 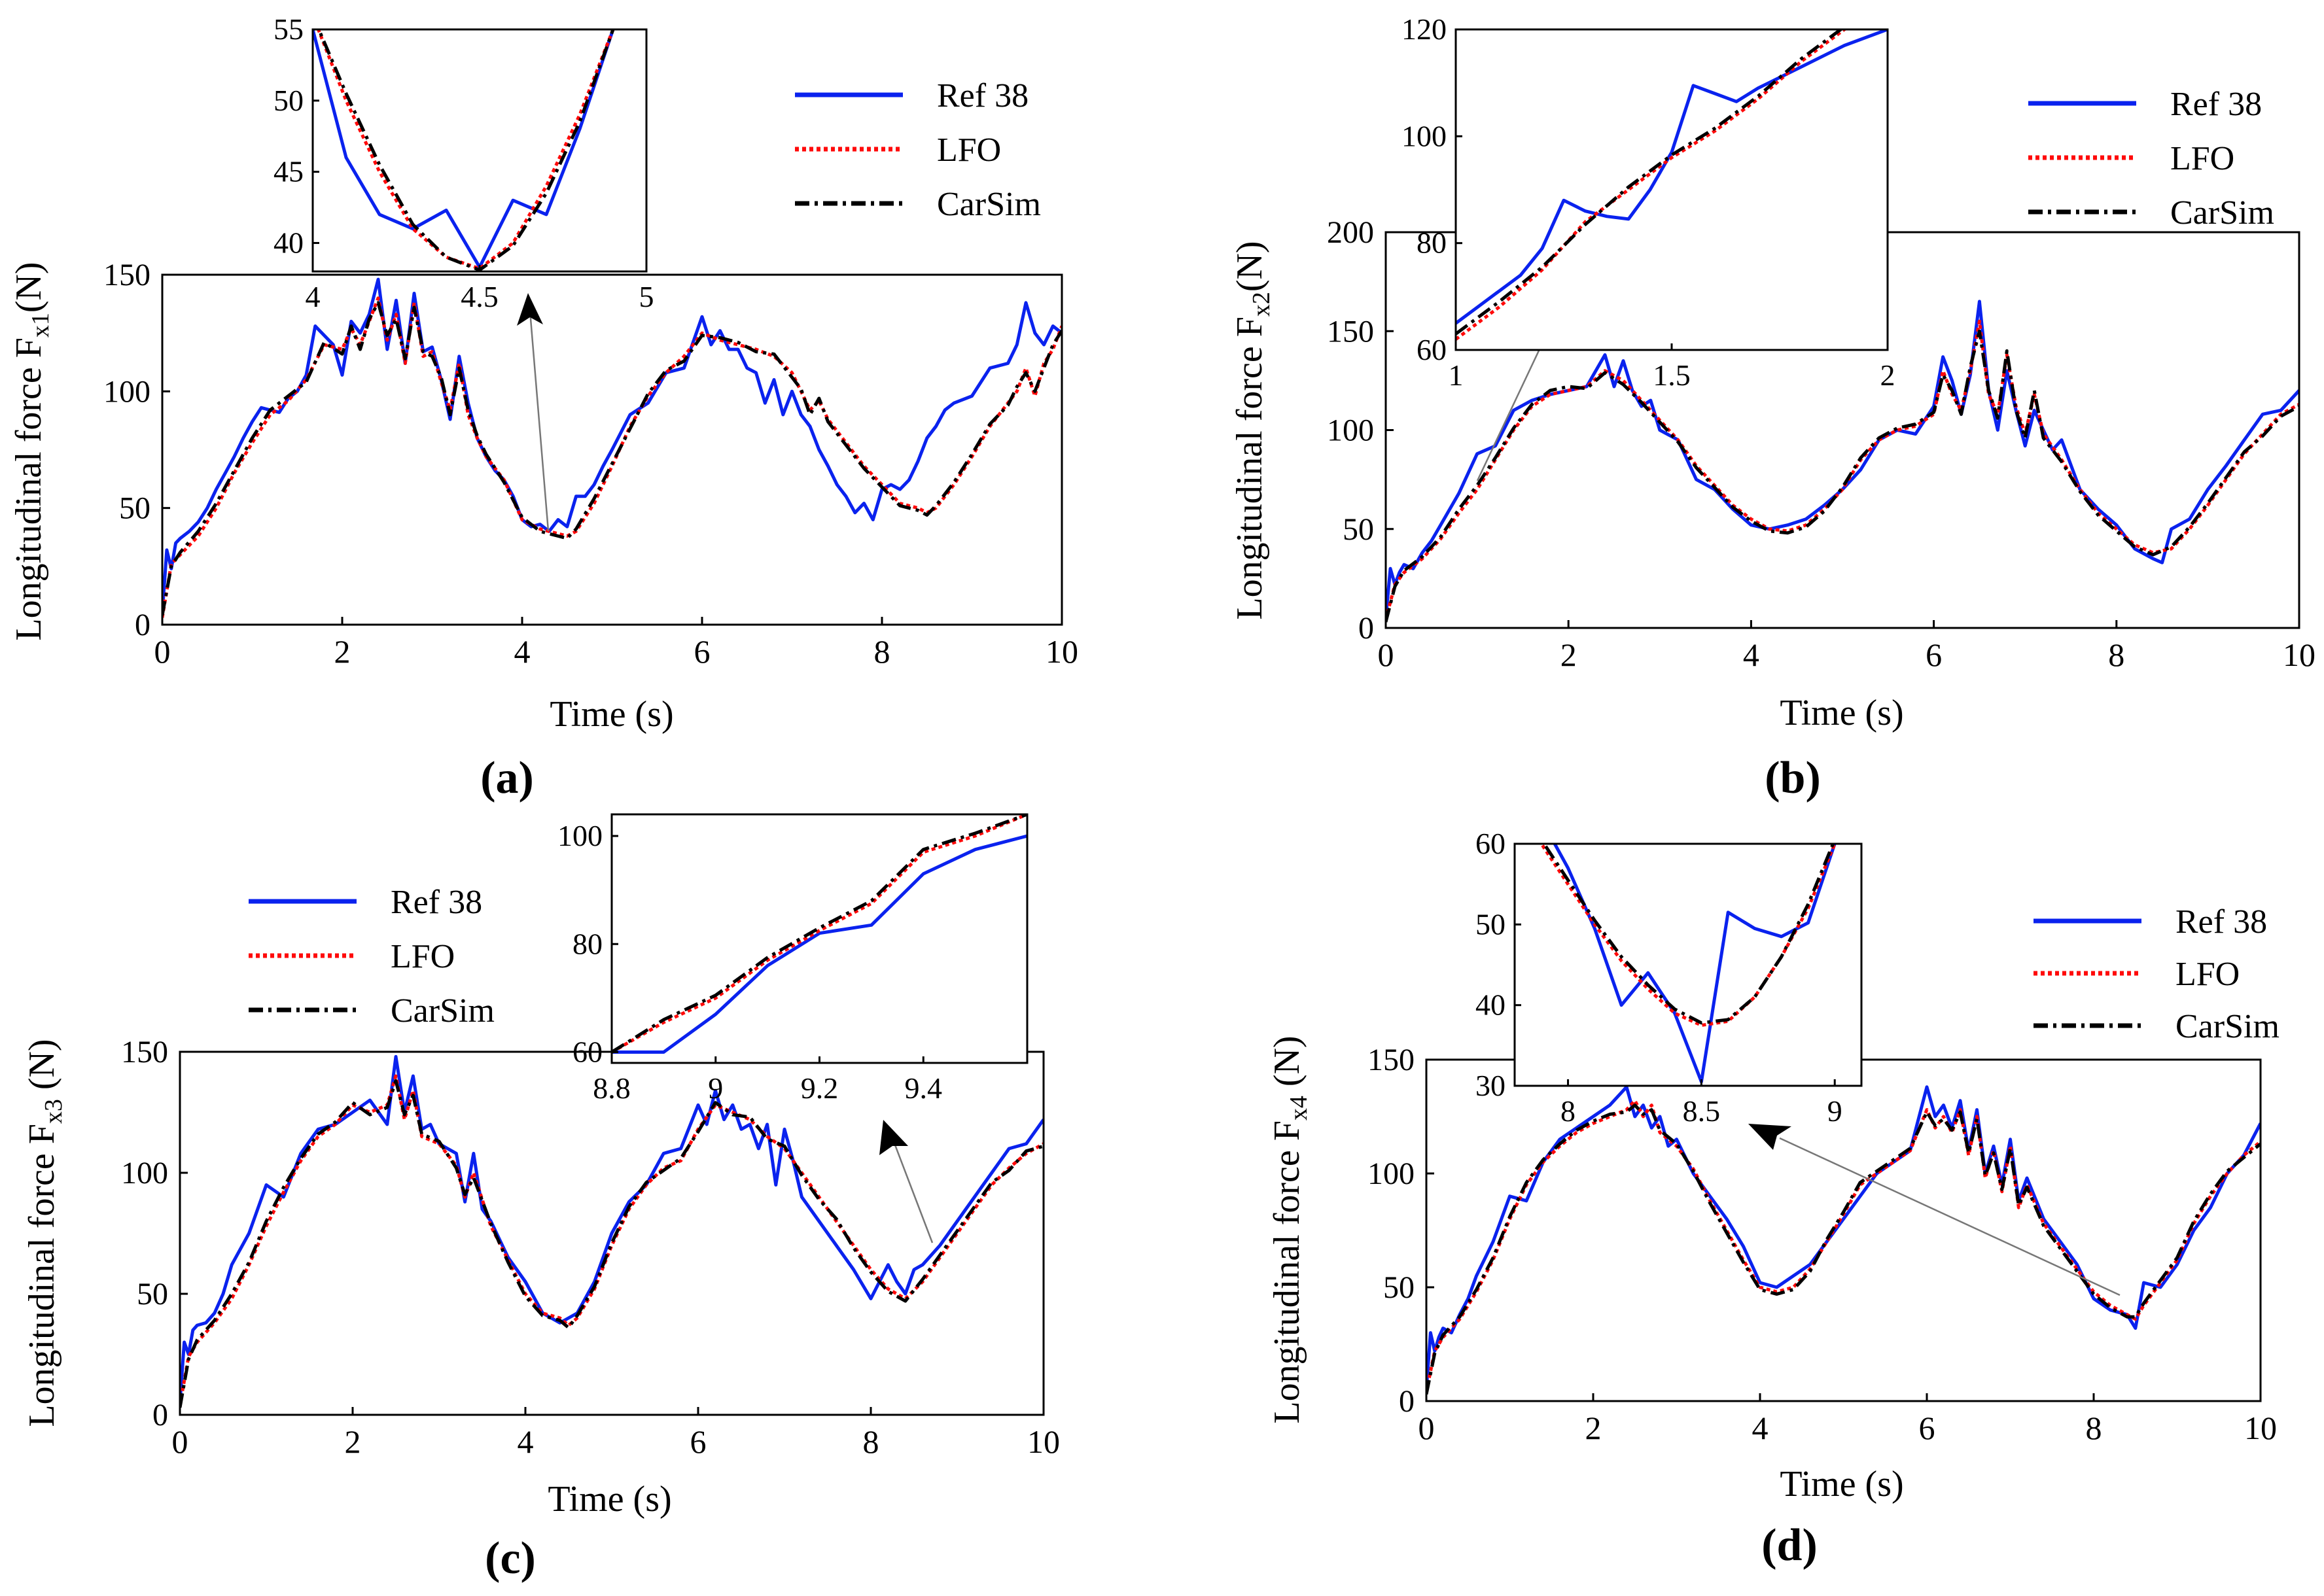 I want to click on chart-b-ytick-label: 150, so click(x=1350, y=331).